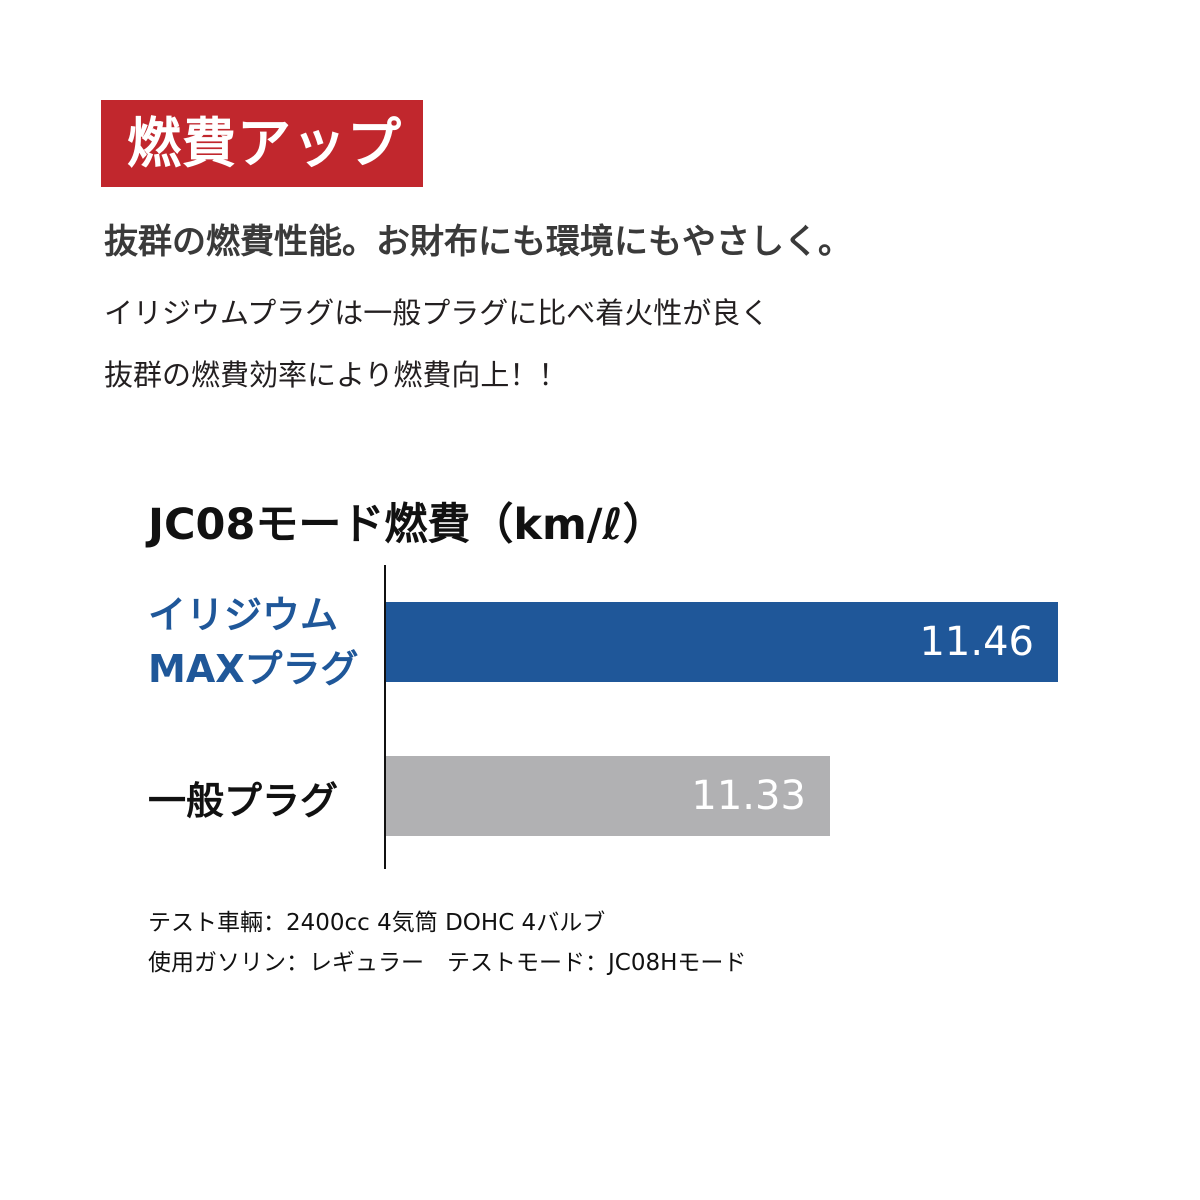  What do you see at coordinates (407, 525) in the screenshot?
I see `chart-title: JC08モード燃費（km/ℓ）` at bounding box center [407, 525].